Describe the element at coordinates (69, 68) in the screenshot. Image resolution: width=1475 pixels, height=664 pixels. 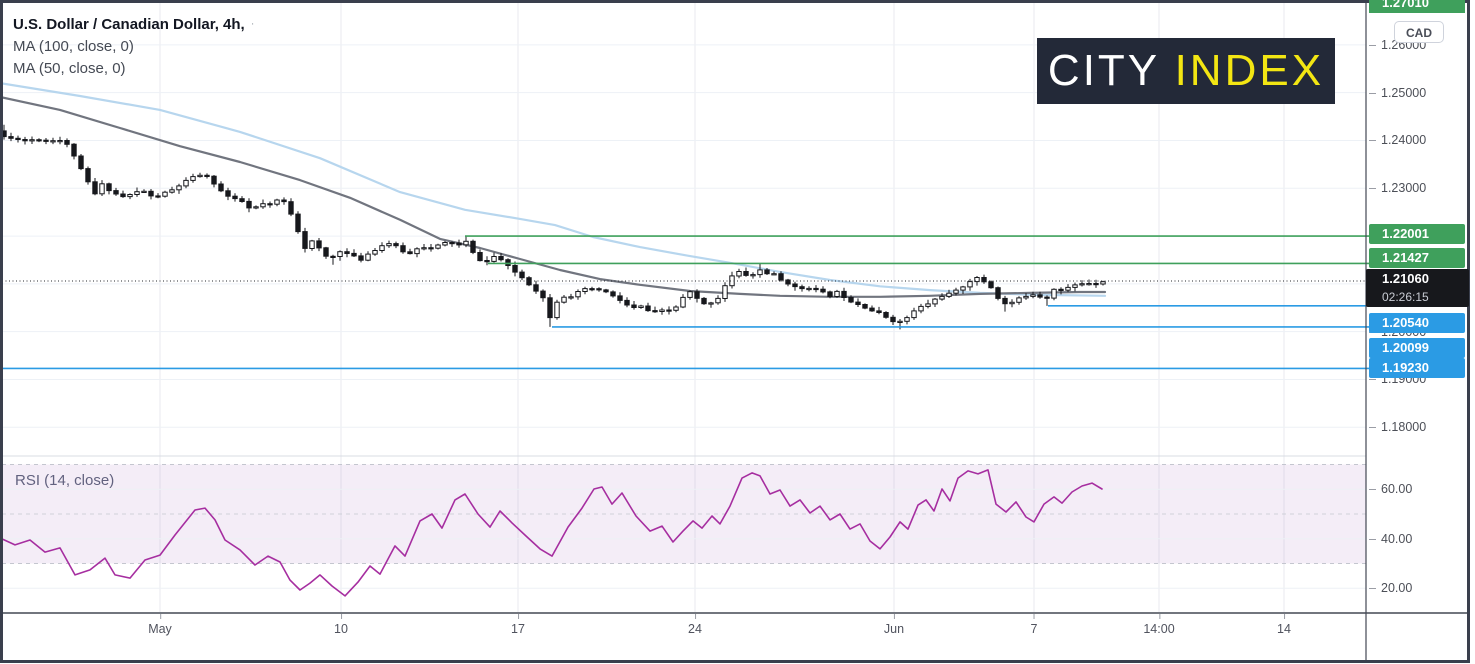
I see `legend-ma50: MA (50, close, 0)` at that location.